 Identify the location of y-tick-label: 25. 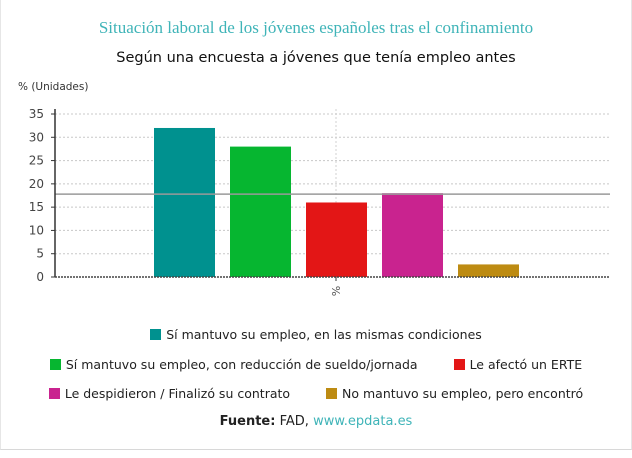
(36, 161).